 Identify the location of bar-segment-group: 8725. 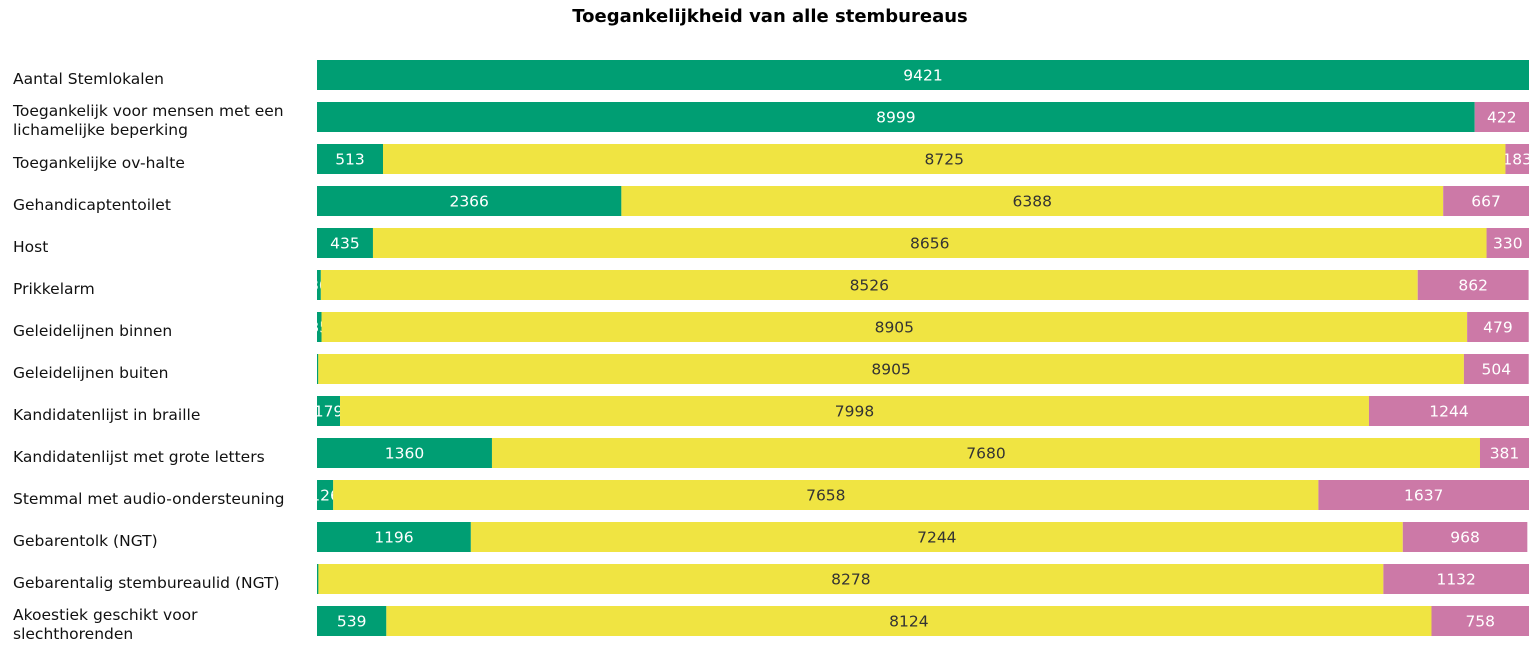
(944, 159).